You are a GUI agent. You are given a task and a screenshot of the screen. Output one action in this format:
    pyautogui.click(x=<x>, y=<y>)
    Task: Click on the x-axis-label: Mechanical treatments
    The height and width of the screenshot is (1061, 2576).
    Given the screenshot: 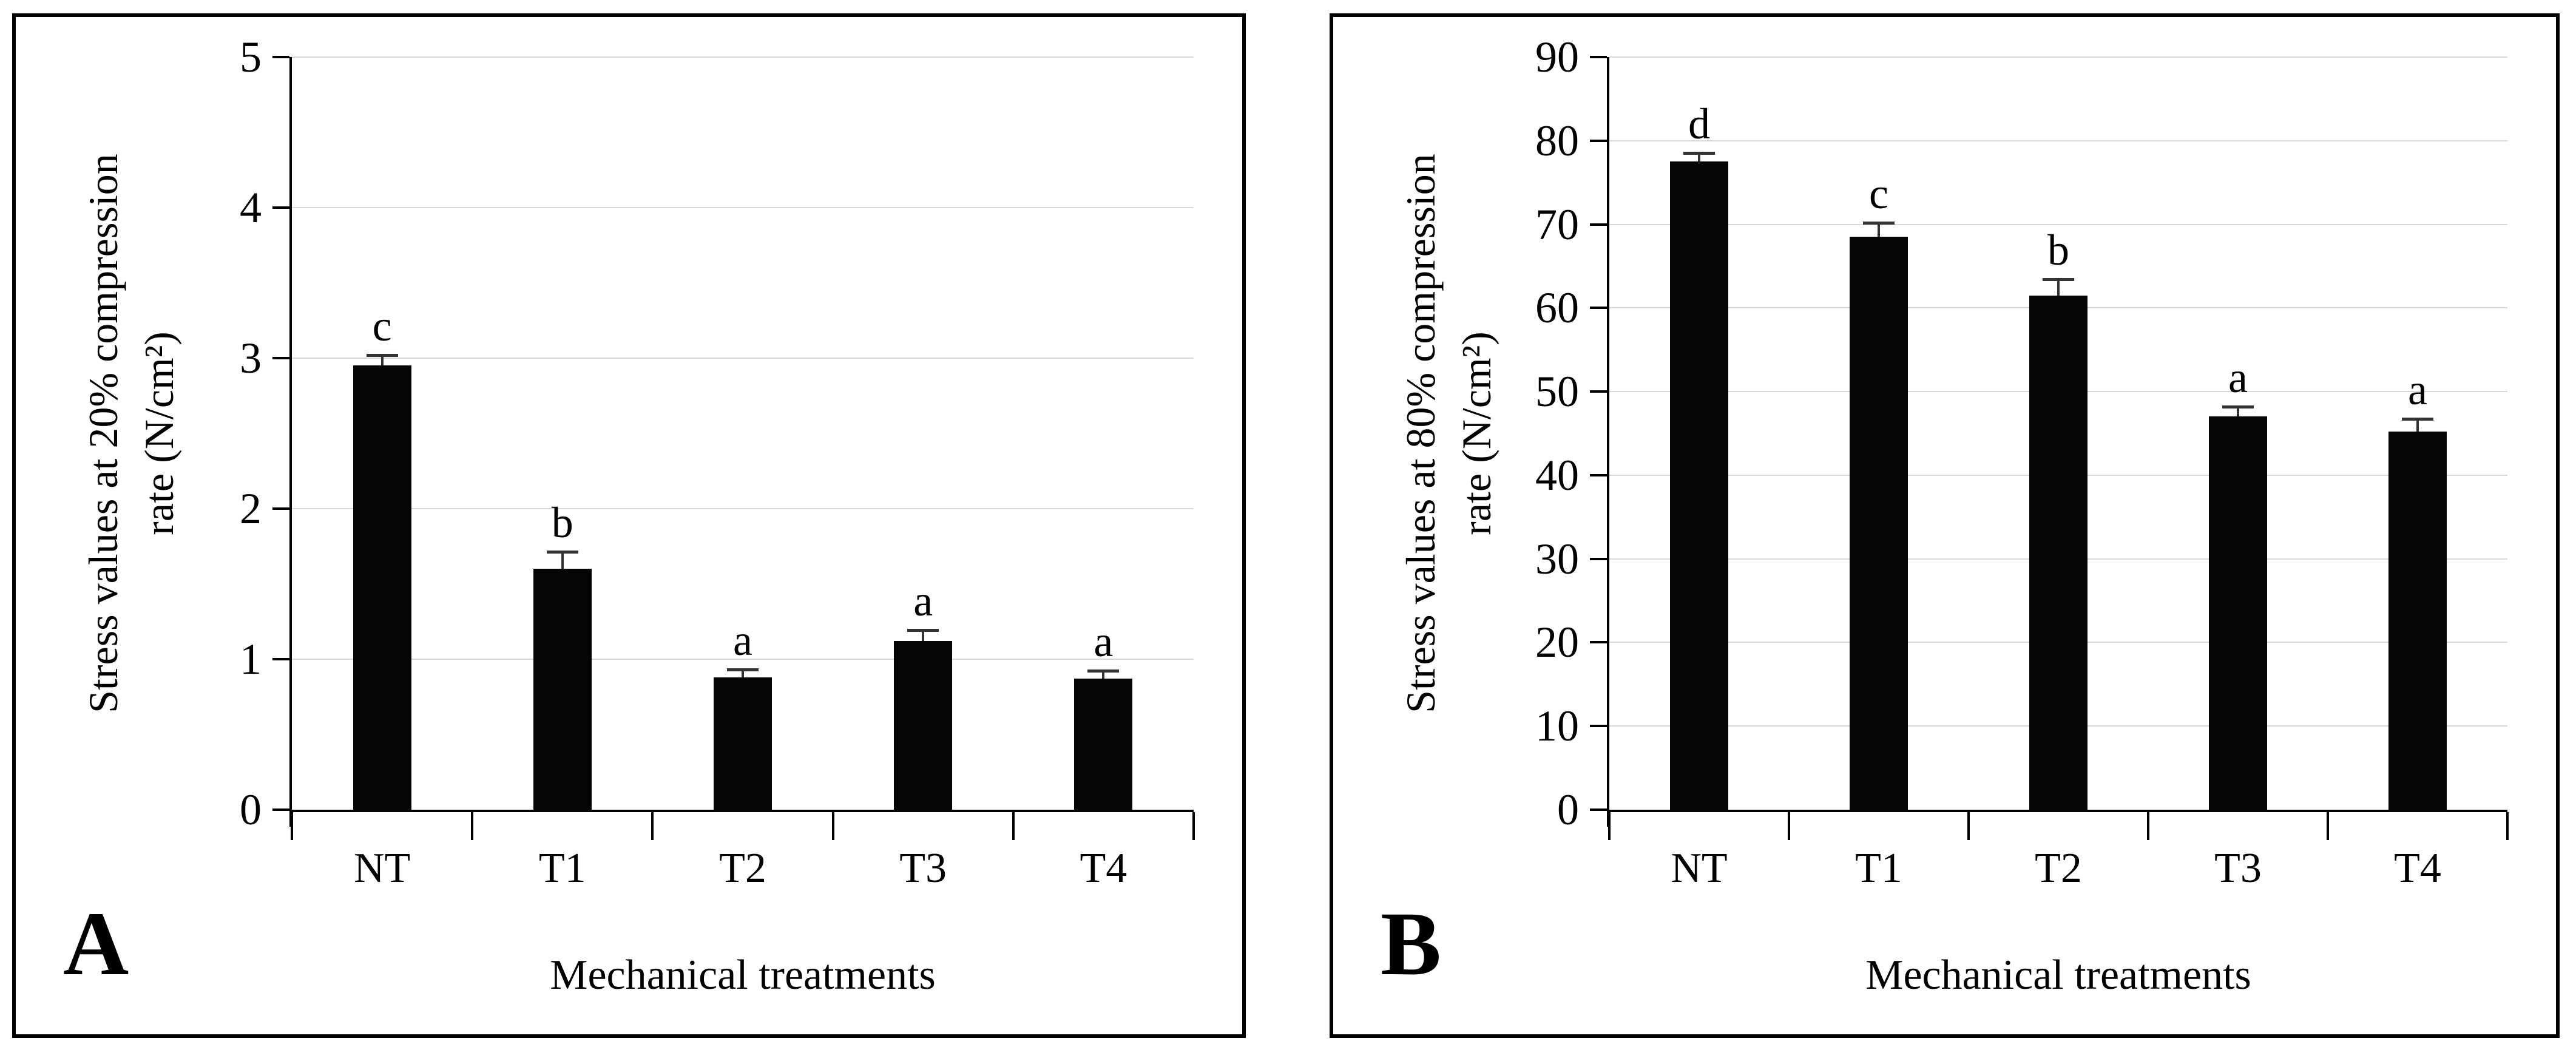 What is the action you would take?
    pyautogui.click(x=2058, y=975)
    